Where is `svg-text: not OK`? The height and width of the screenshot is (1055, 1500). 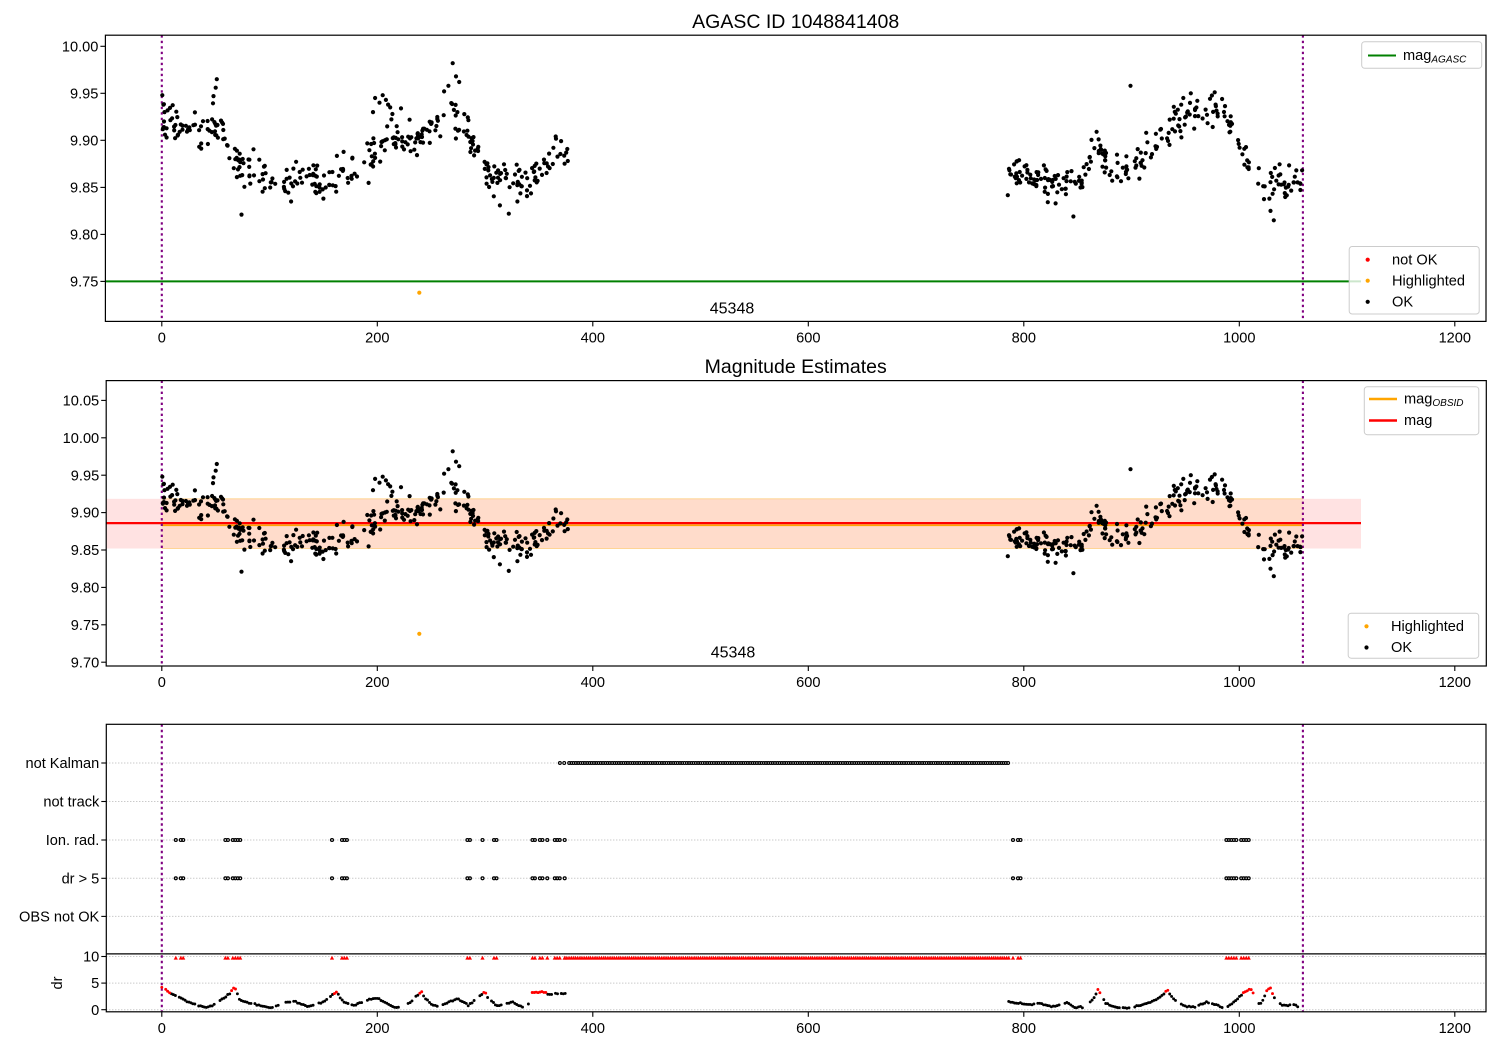 svg-text: not OK is located at coordinates (1415, 260).